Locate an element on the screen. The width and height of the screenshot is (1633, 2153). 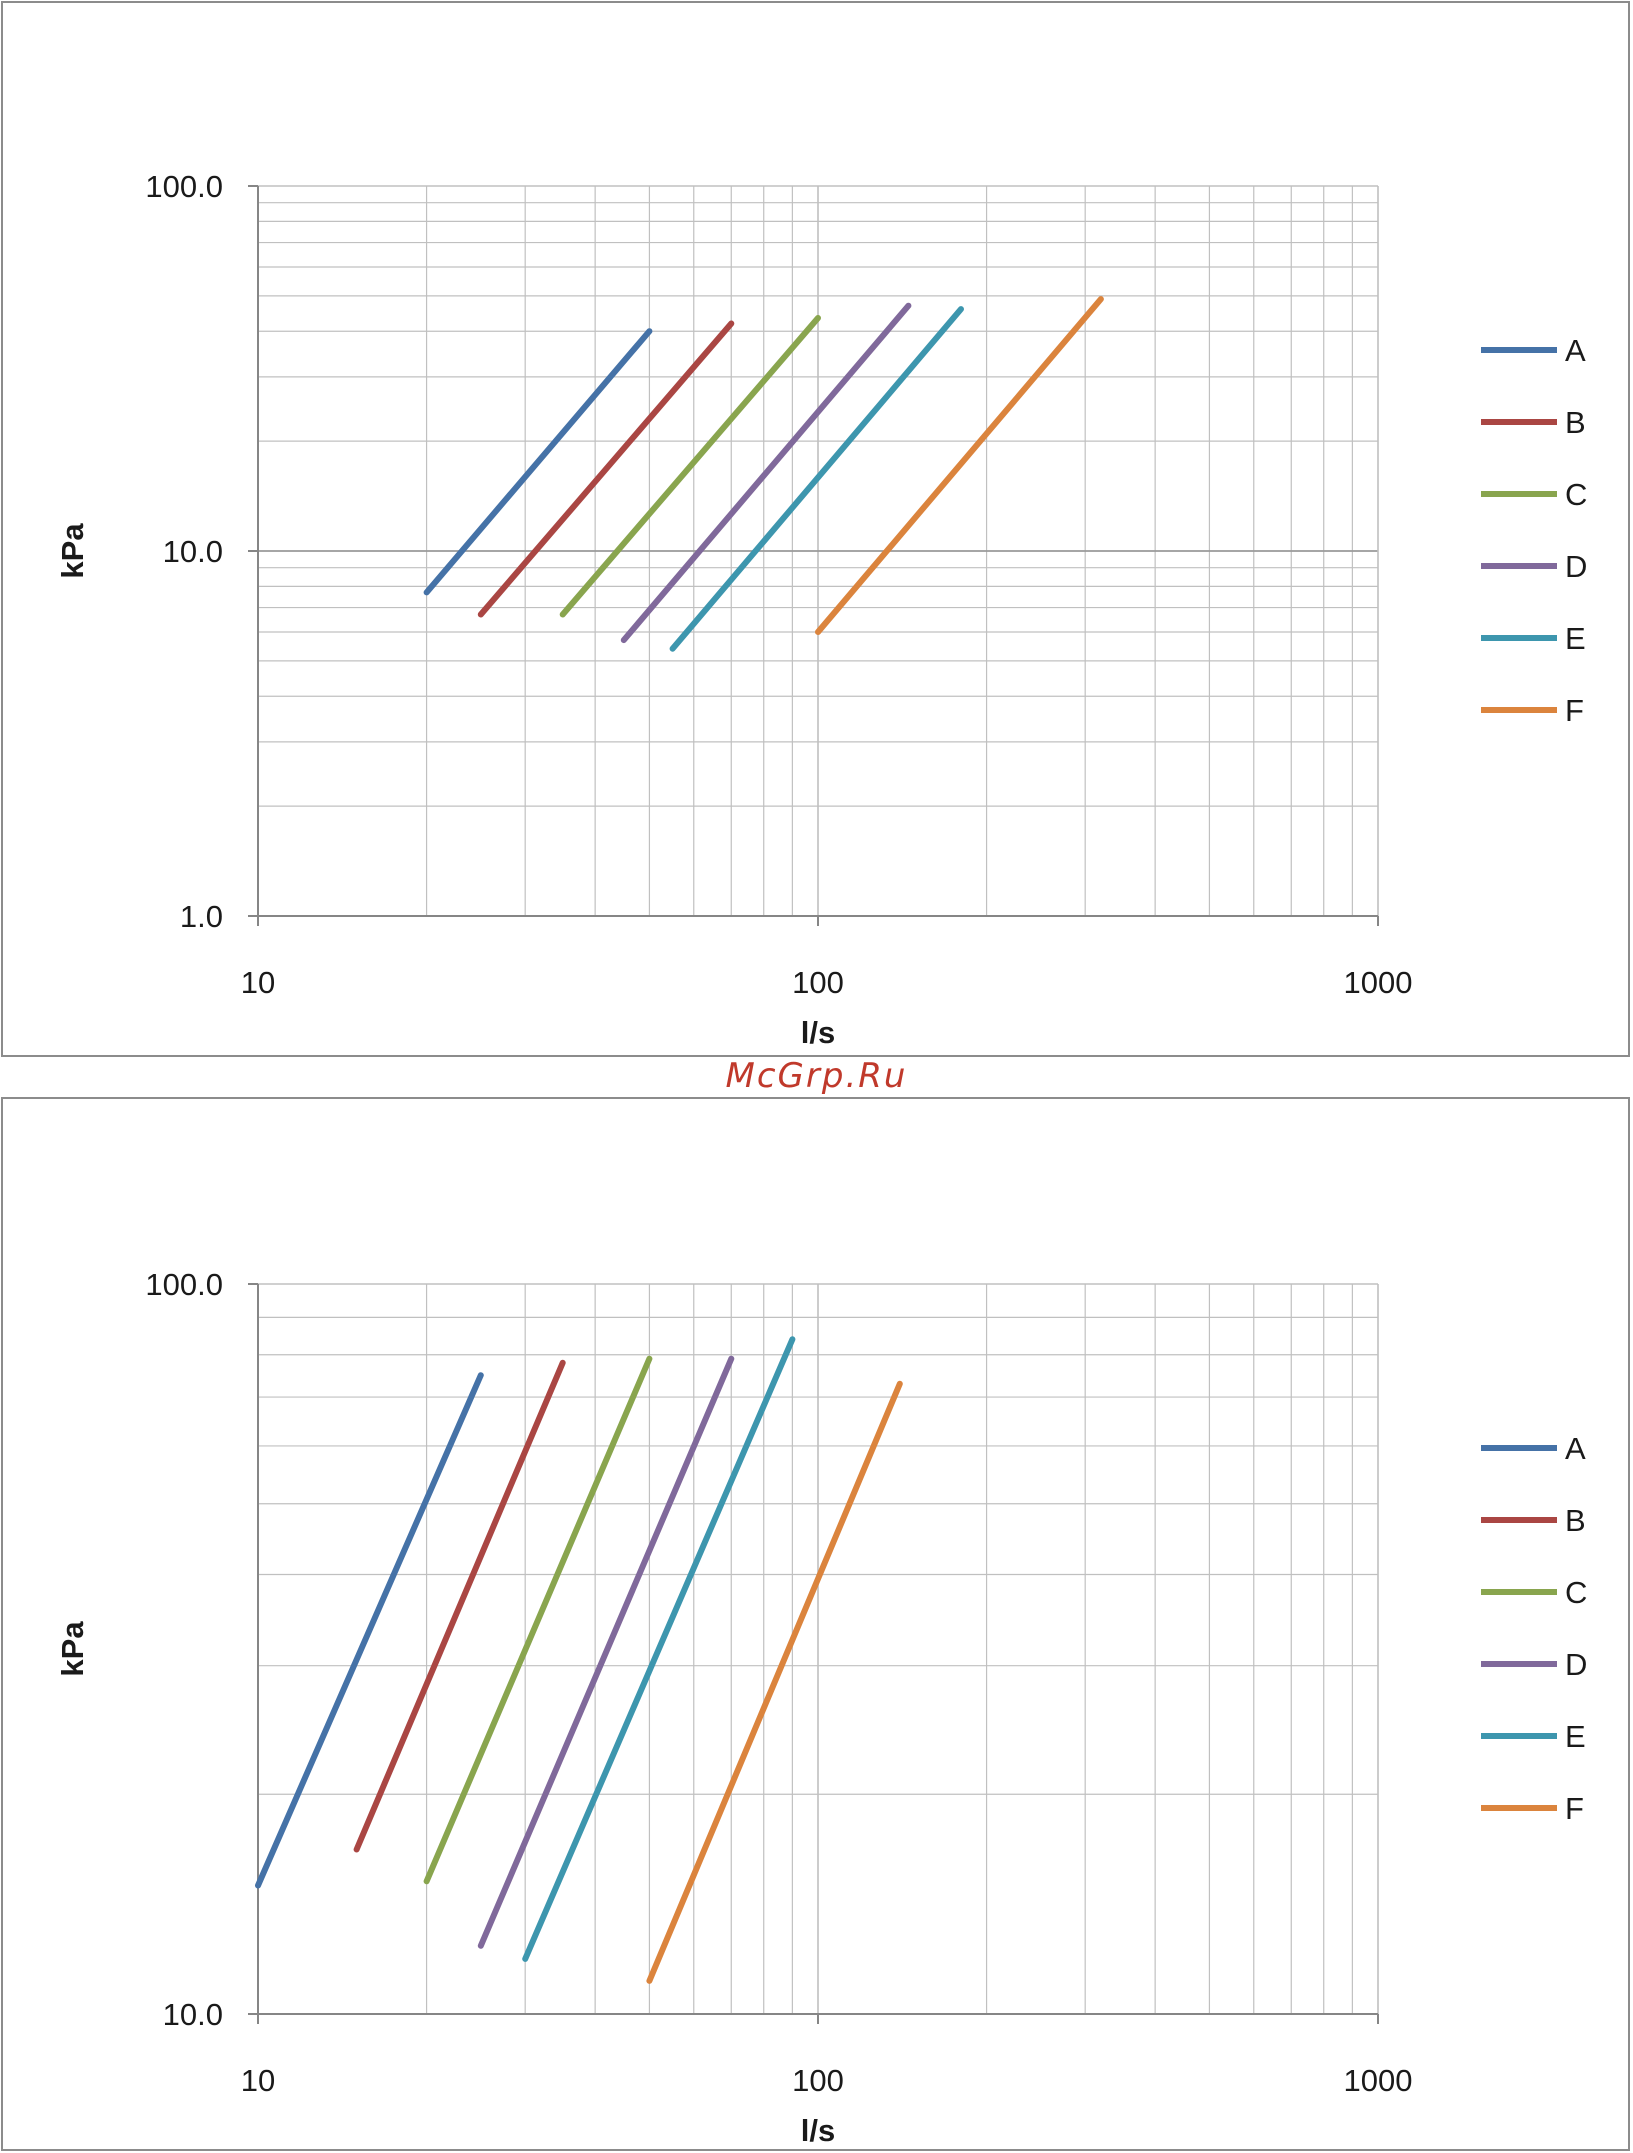
y-tick-label: 1.0 is located at coordinates (201, 916).